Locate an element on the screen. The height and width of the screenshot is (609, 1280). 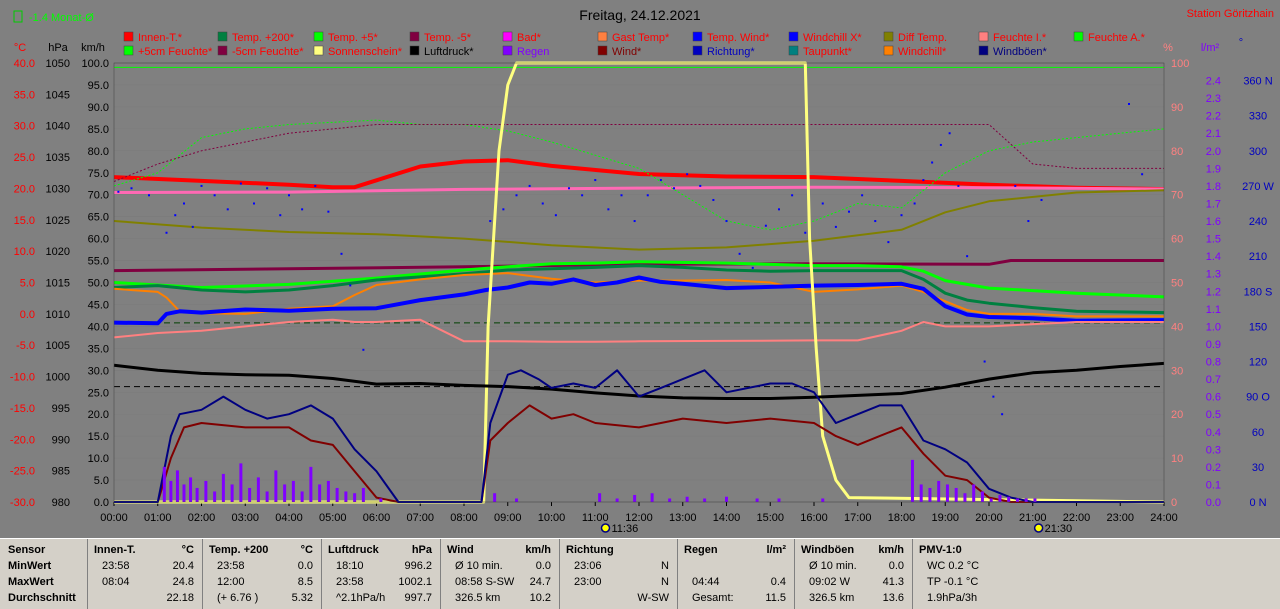
y-tick-wind: 85.0 is located at coordinates (98, 130).